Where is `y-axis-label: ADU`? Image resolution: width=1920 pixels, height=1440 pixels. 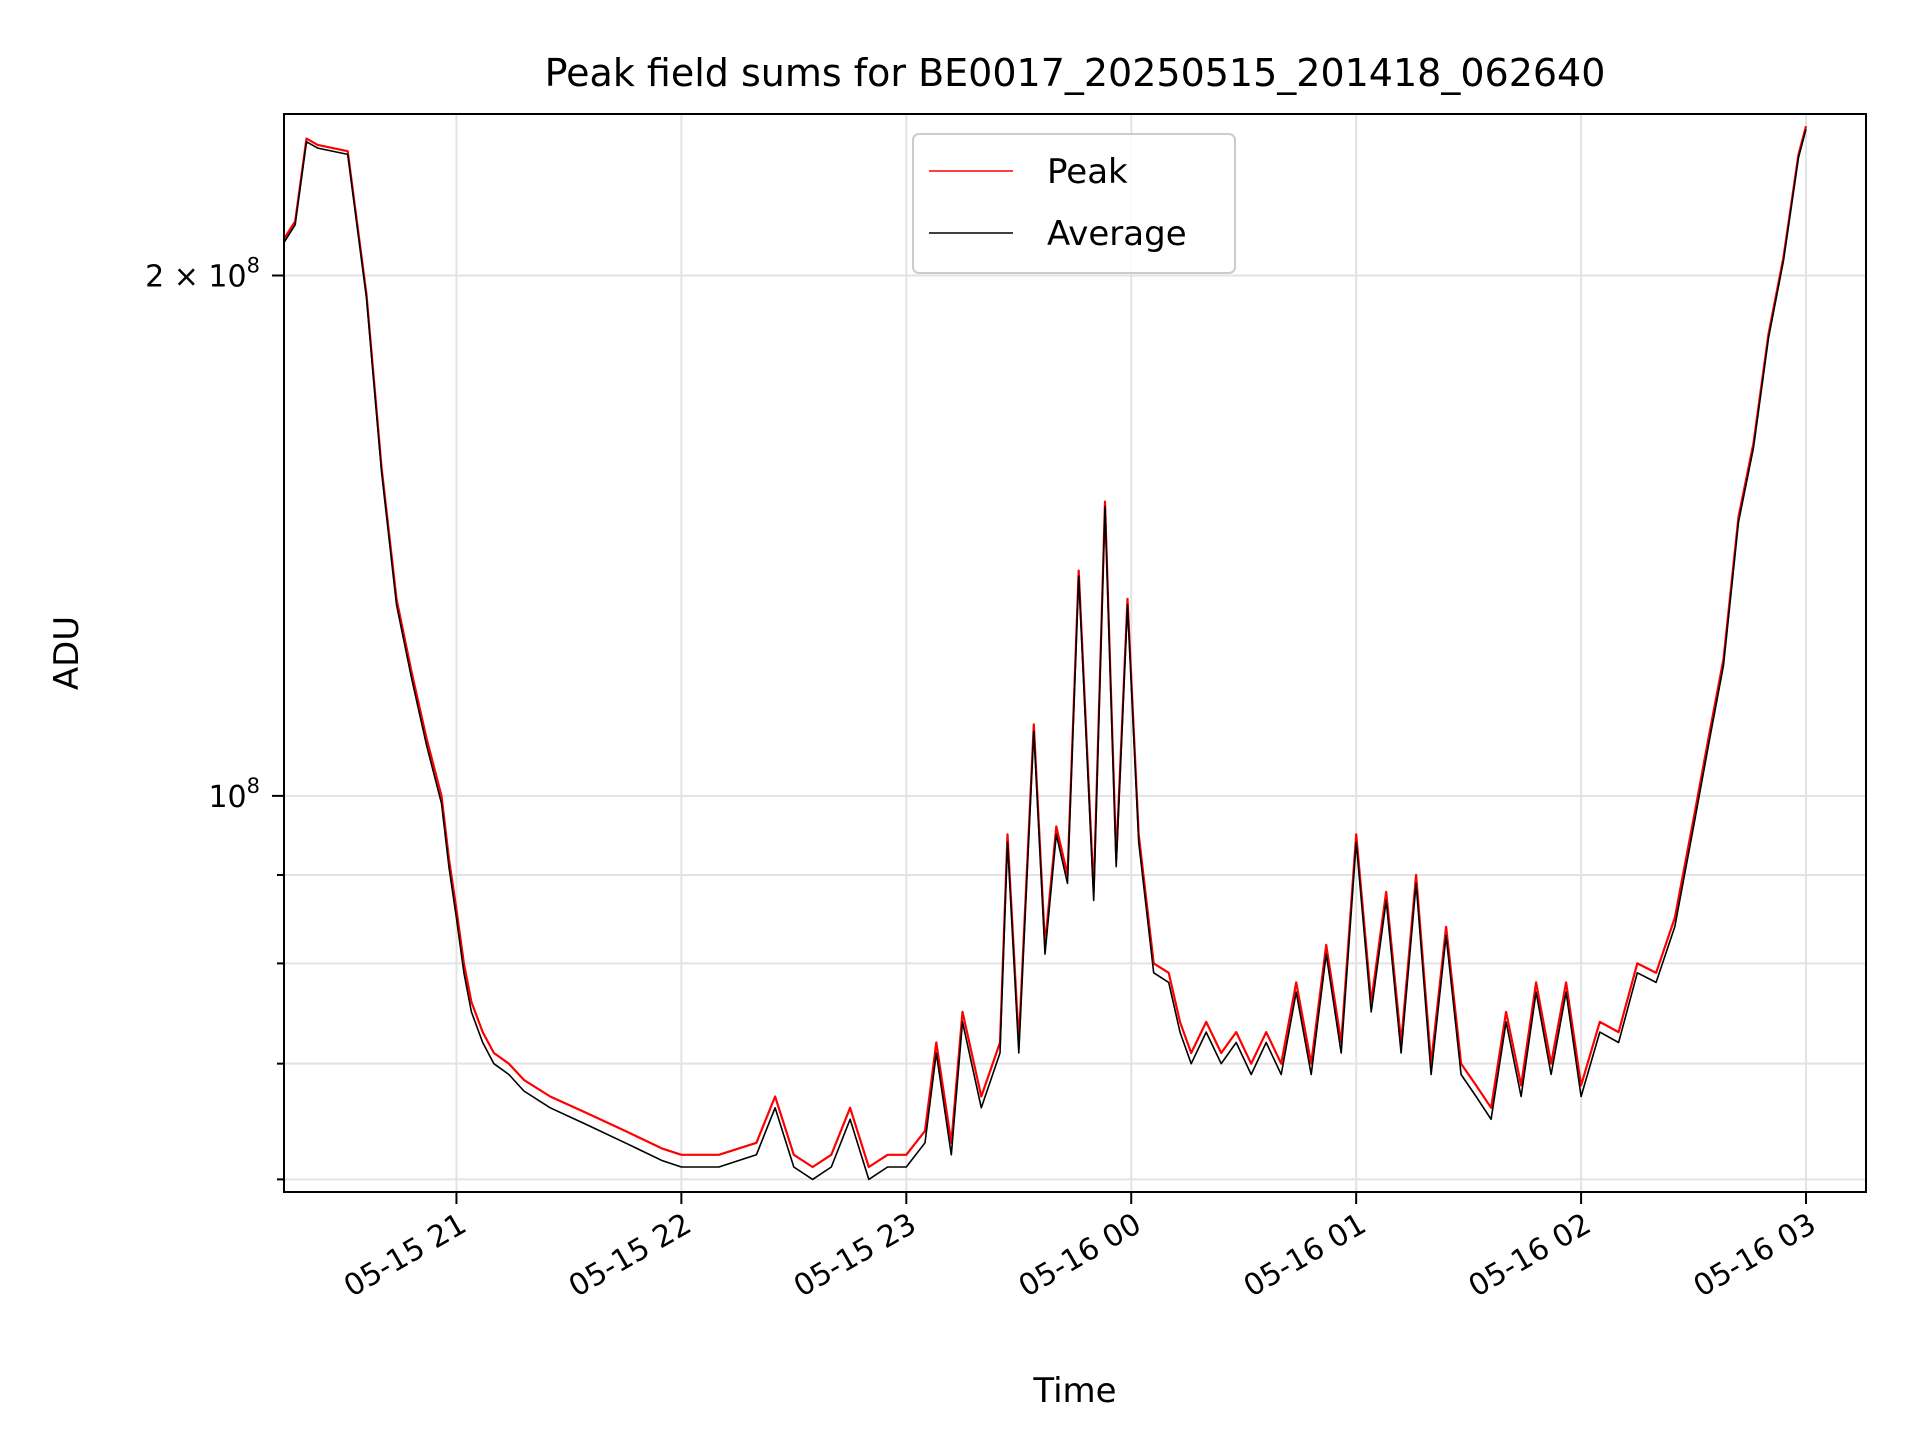 y-axis-label: ADU is located at coordinates (67, 653).